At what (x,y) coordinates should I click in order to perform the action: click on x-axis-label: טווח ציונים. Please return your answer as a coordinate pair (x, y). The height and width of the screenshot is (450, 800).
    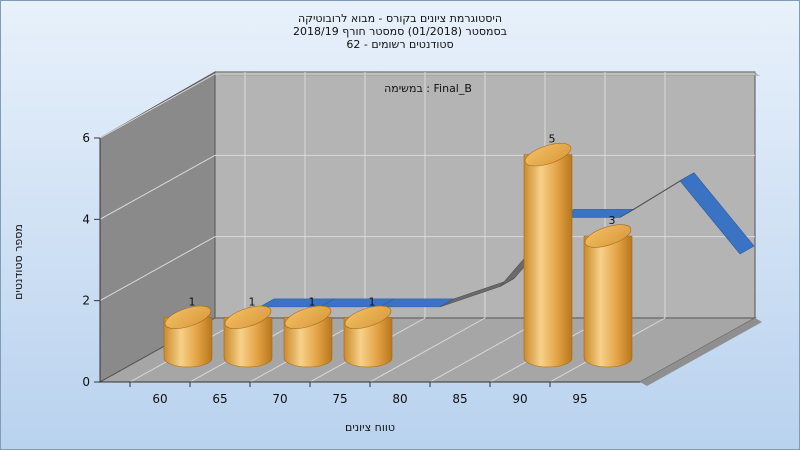
    Looking at the image, I should click on (370, 427).